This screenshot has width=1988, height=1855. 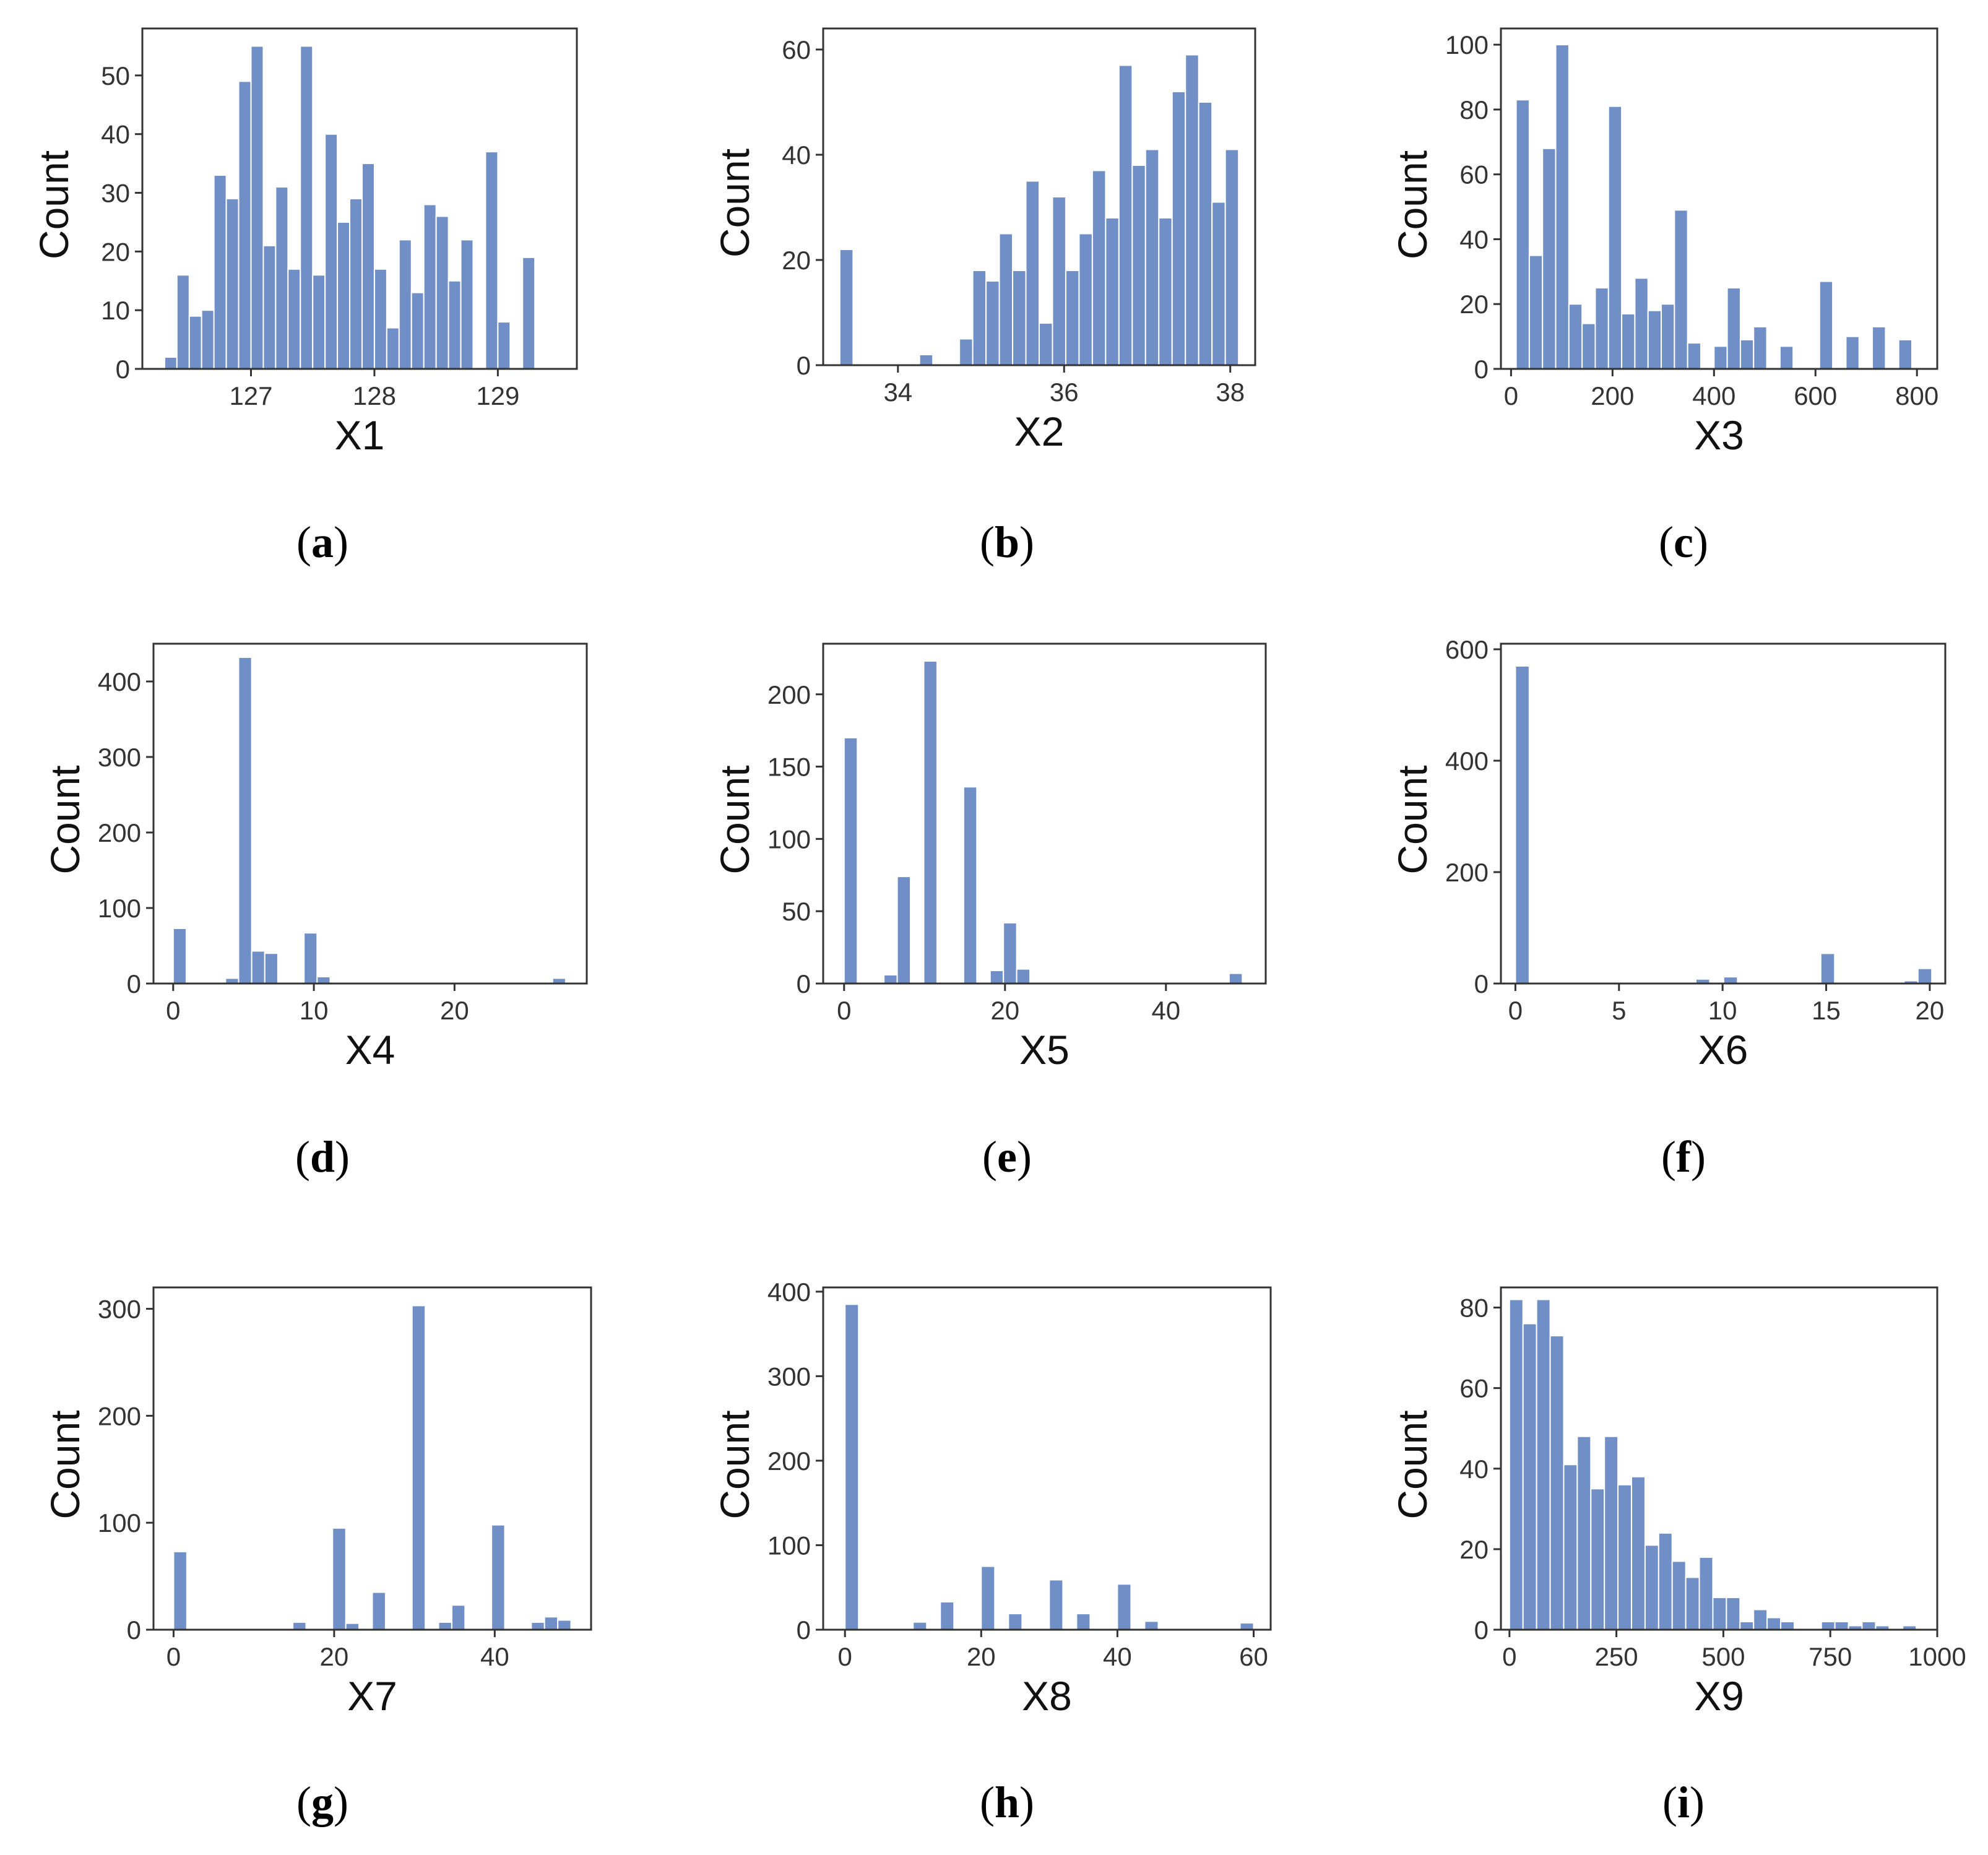 I want to click on x-axis-title: X2, so click(x=1039, y=432).